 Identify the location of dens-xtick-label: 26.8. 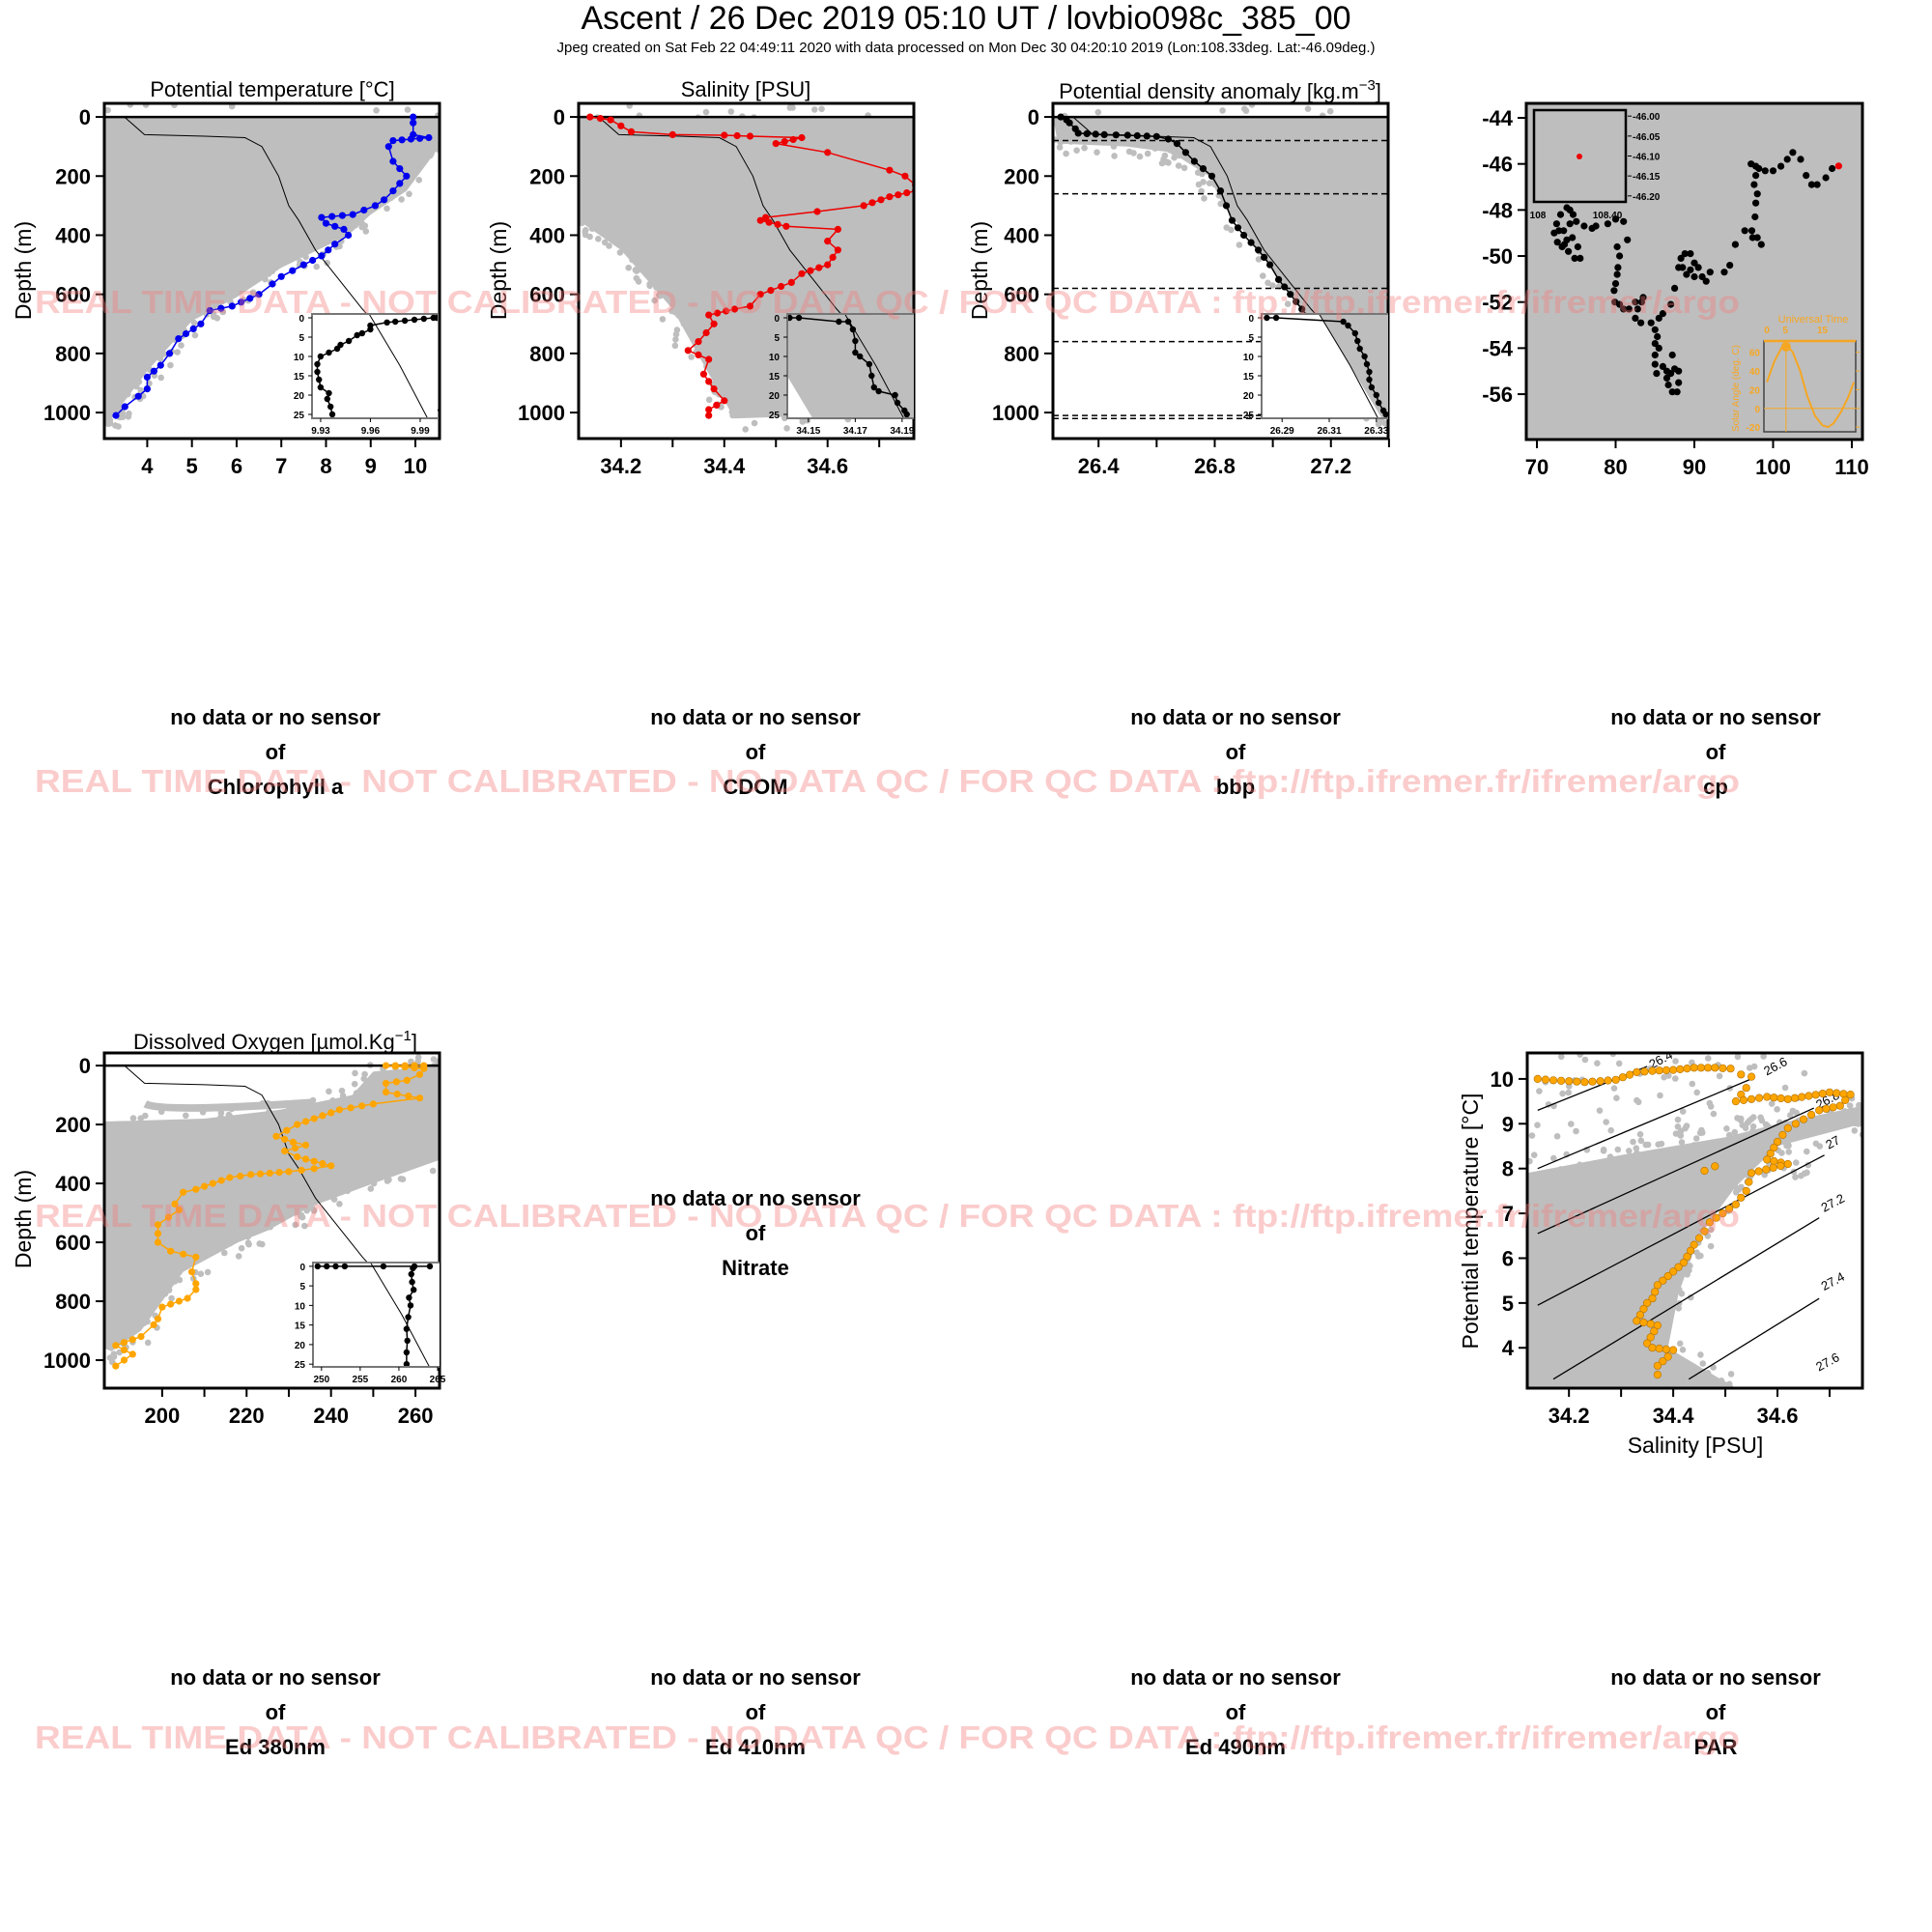
(1215, 466).